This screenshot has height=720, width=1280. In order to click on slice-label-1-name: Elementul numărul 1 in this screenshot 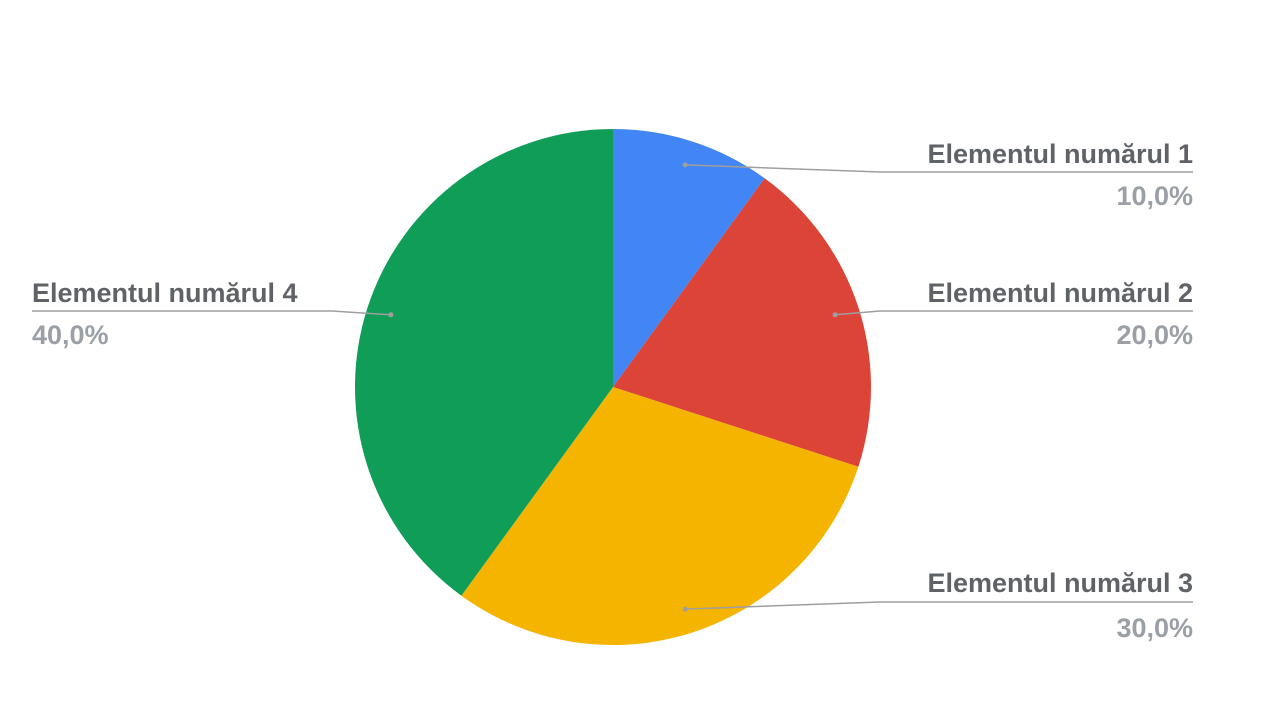, I will do `click(1060, 154)`.